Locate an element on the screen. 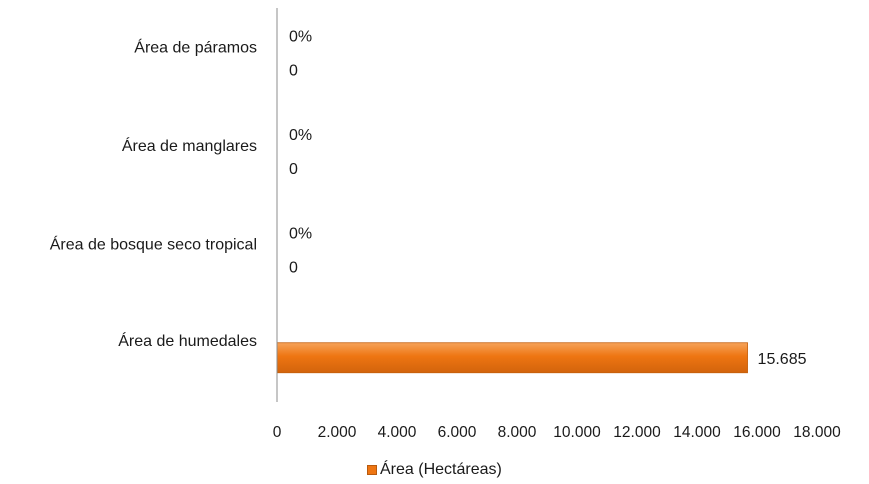 This screenshot has height=484, width=869. x-tick-label: 8.000 is located at coordinates (517, 432).